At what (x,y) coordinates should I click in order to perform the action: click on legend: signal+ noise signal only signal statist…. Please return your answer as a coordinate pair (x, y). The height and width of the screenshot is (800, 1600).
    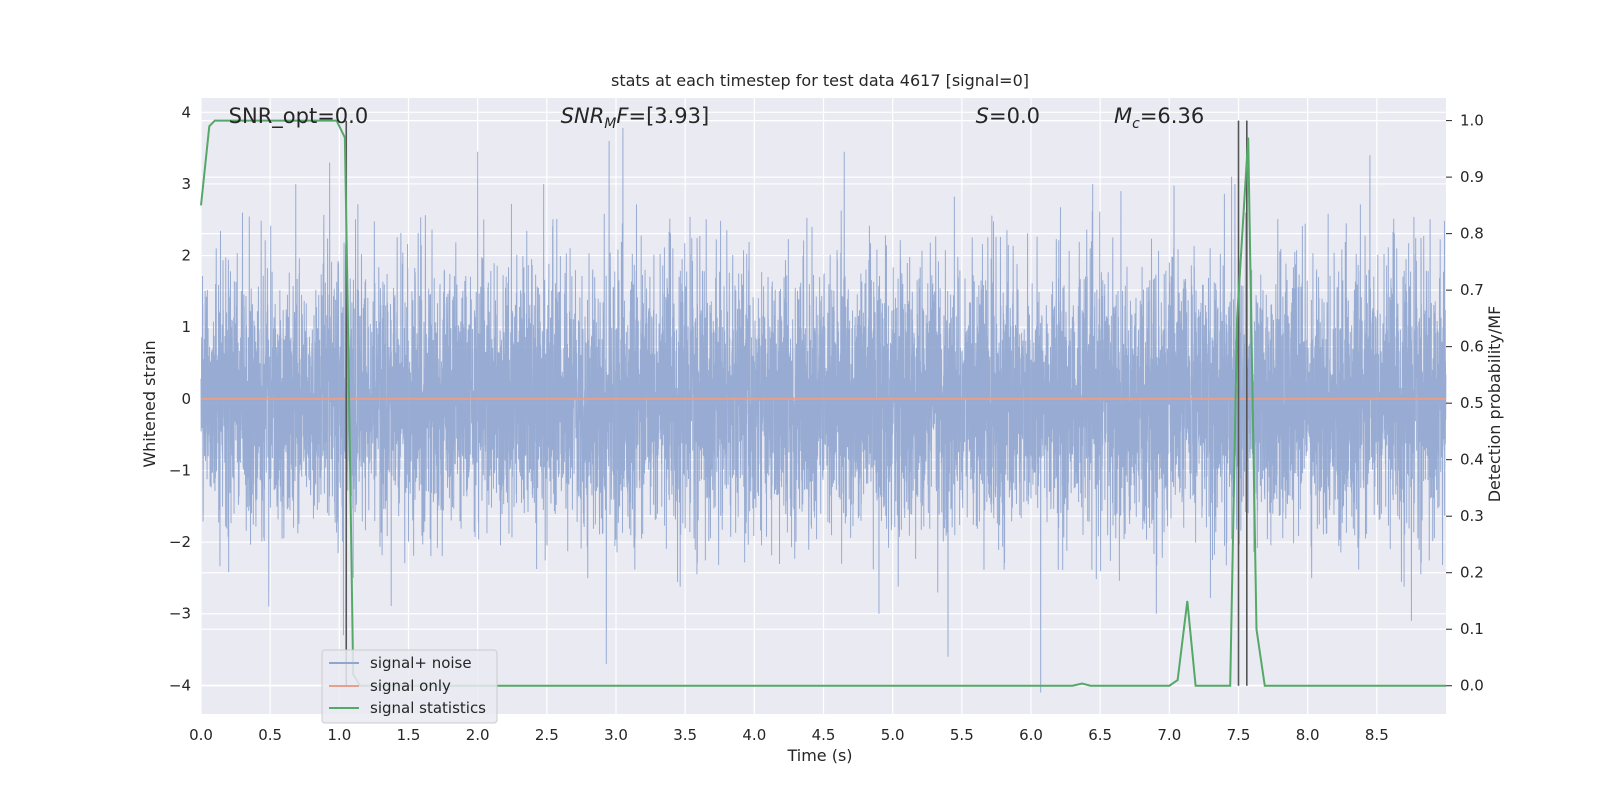
    Looking at the image, I should click on (409, 686).